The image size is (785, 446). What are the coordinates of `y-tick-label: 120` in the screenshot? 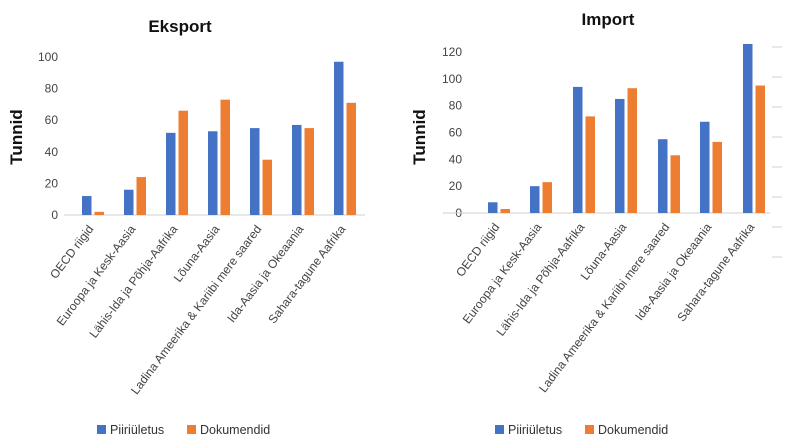 It's located at (452, 52).